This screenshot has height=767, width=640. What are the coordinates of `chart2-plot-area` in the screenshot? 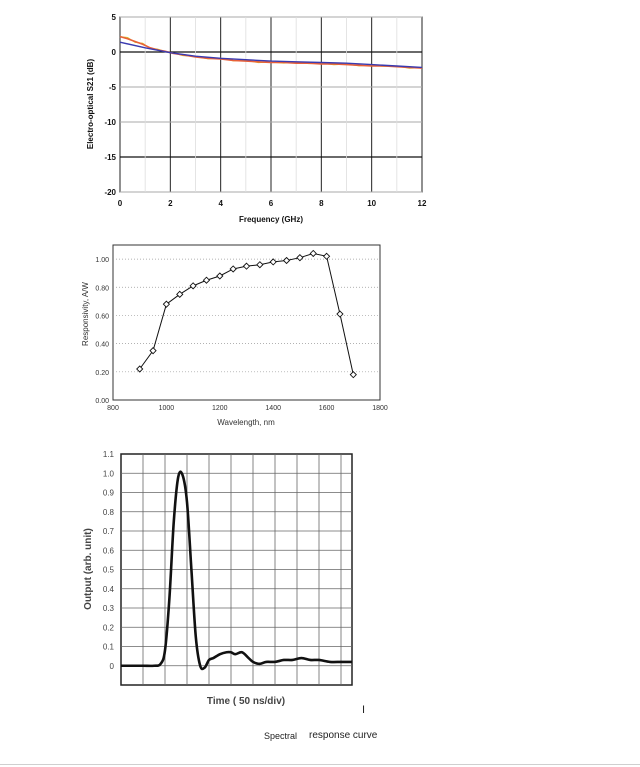 It's located at (246, 322).